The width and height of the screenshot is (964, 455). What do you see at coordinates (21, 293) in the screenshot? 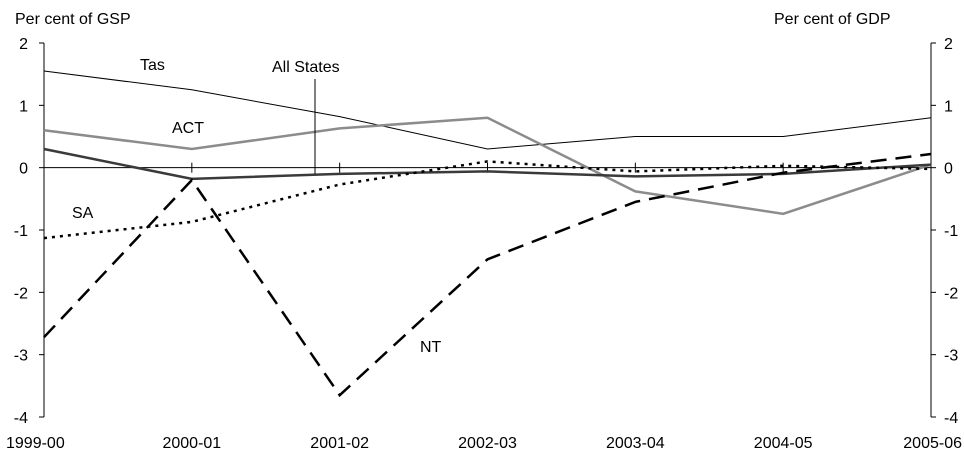
I see `y-tick-label-left: -2` at bounding box center [21, 293].